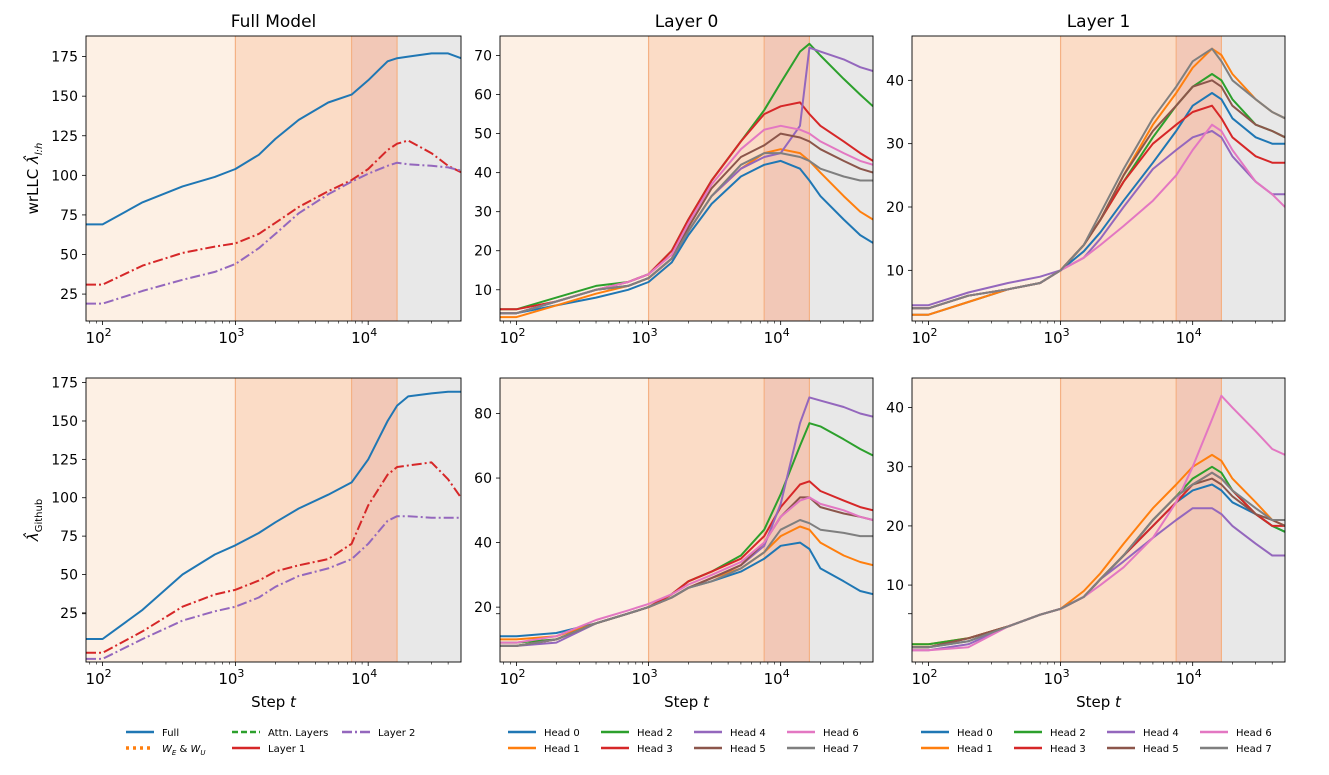 The image size is (1329, 775). What do you see at coordinates (841, 749) in the screenshot?
I see `legend-label: Head 7` at bounding box center [841, 749].